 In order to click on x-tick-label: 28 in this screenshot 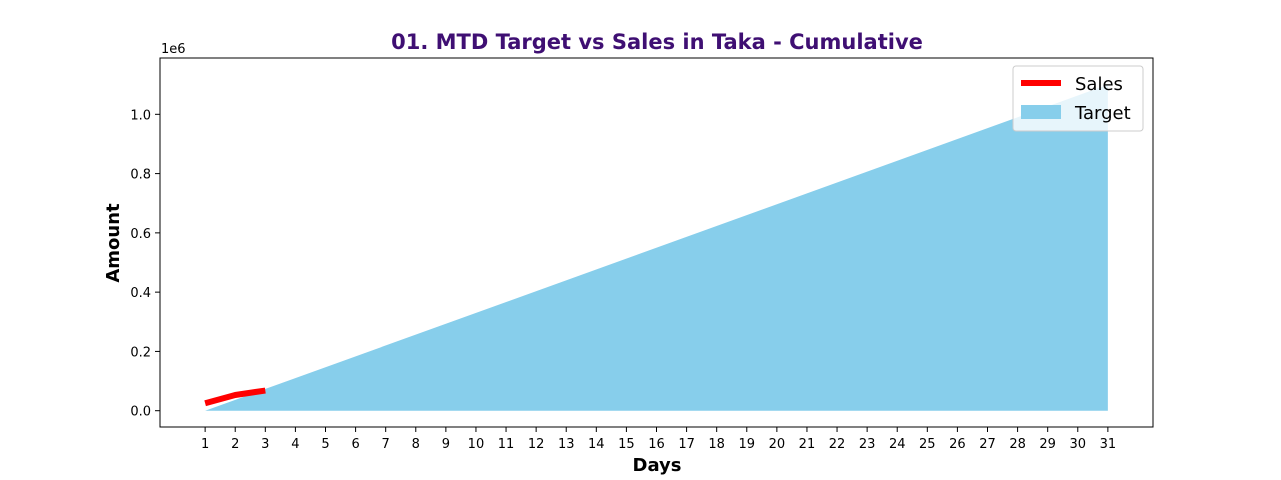, I will do `click(1017, 444)`.